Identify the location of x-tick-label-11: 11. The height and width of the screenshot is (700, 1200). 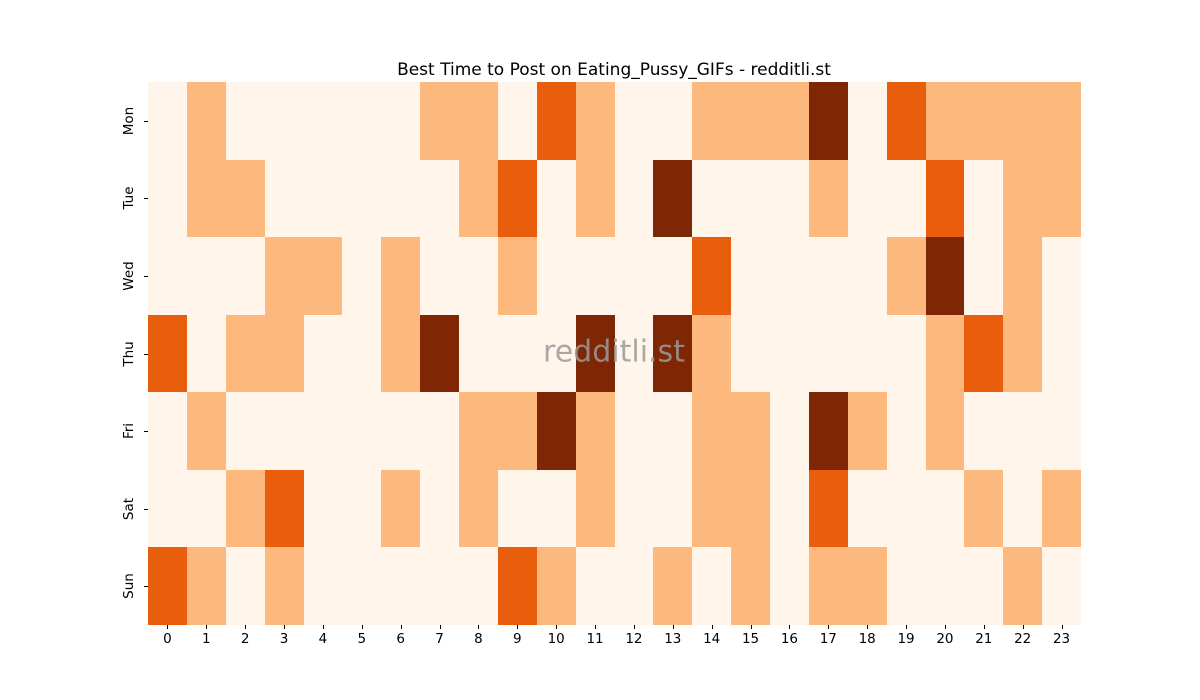
(595, 639).